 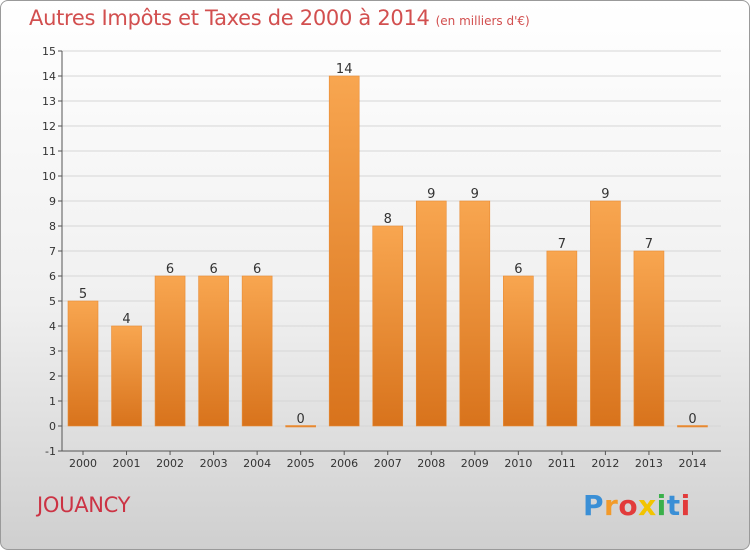 I want to click on data-label-2014: 0, so click(x=692, y=419).